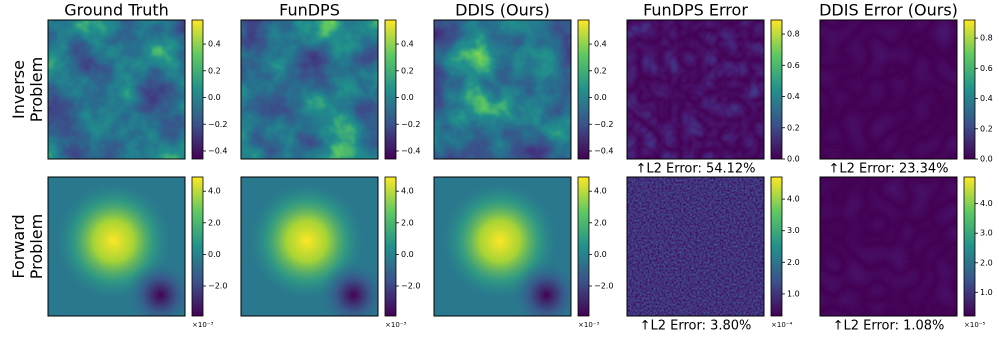  What do you see at coordinates (695, 10) in the screenshot?
I see `column-title: FunDPS Error` at bounding box center [695, 10].